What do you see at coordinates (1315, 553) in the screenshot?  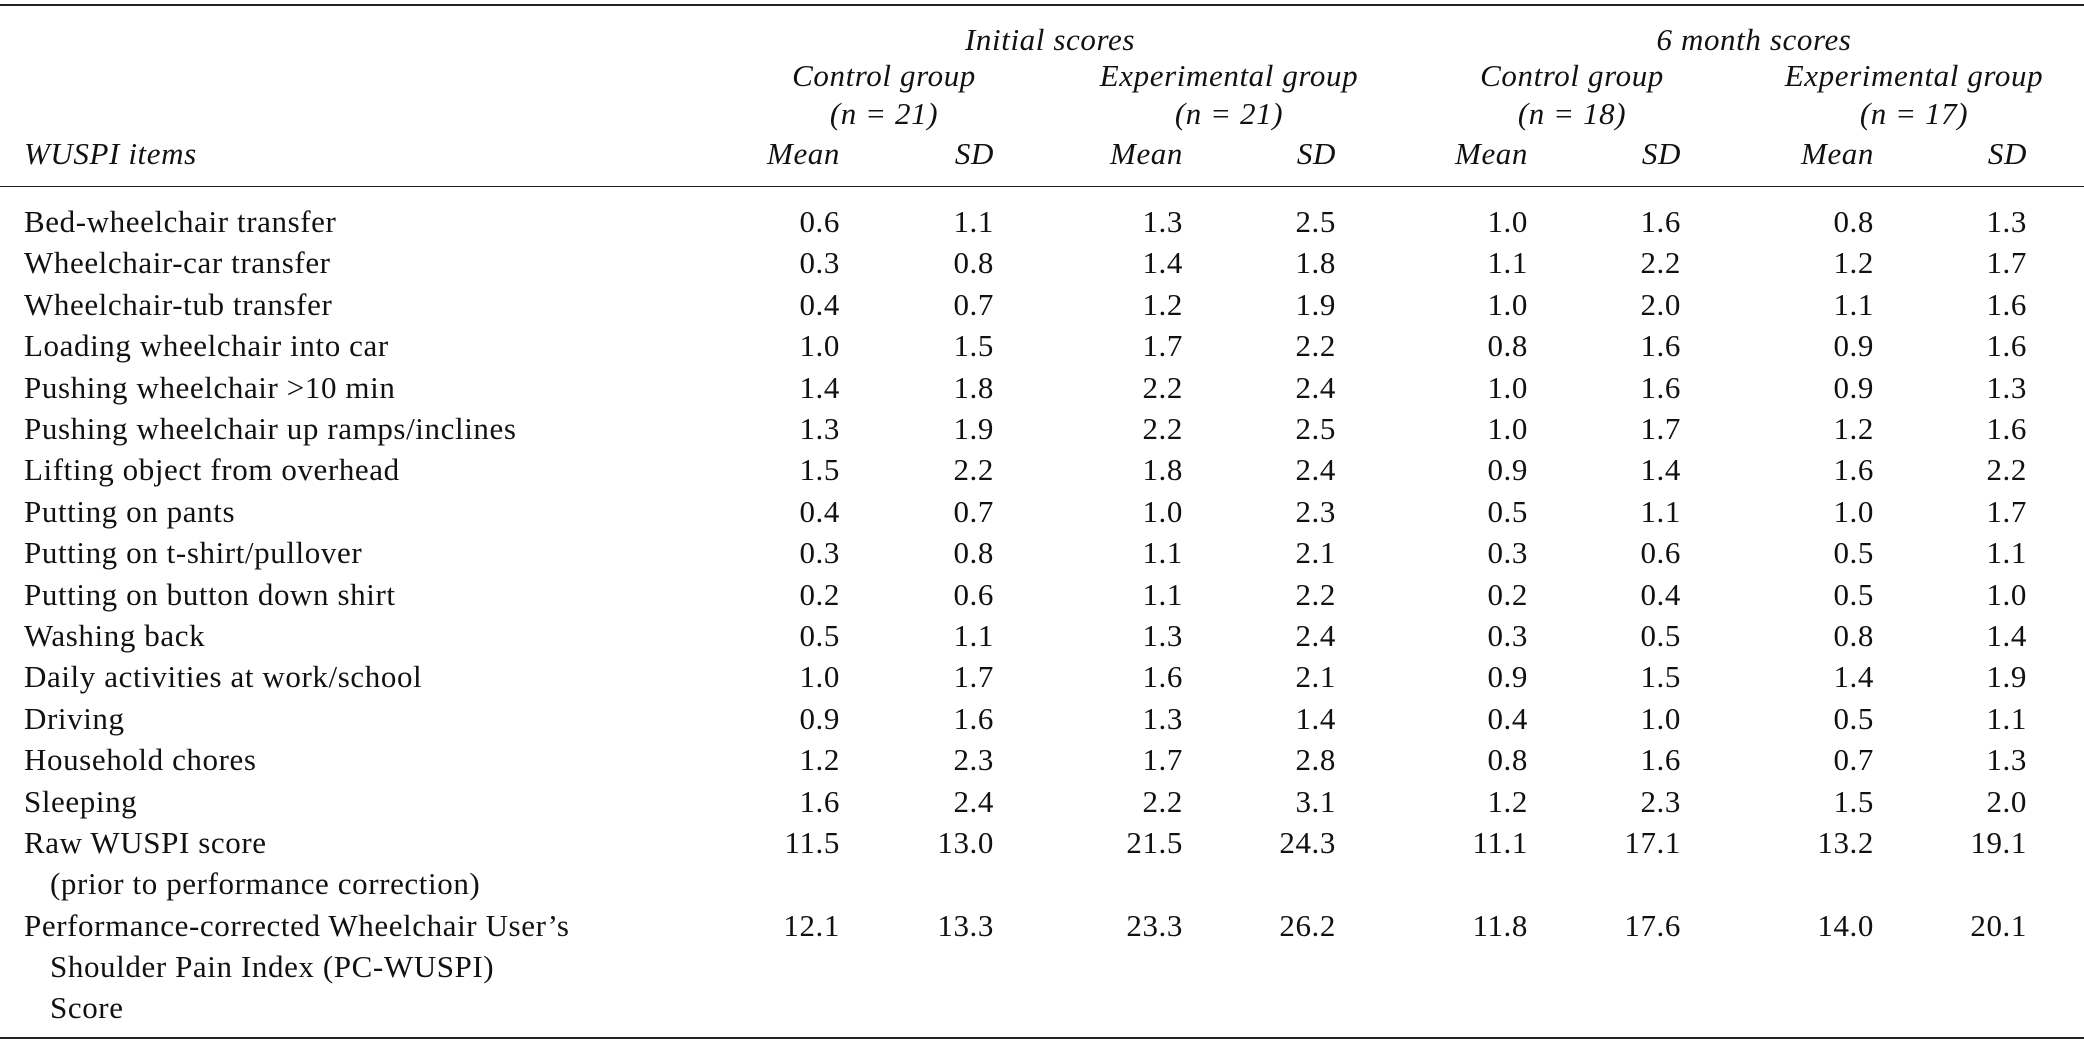 I see `cell-value: 2.1` at bounding box center [1315, 553].